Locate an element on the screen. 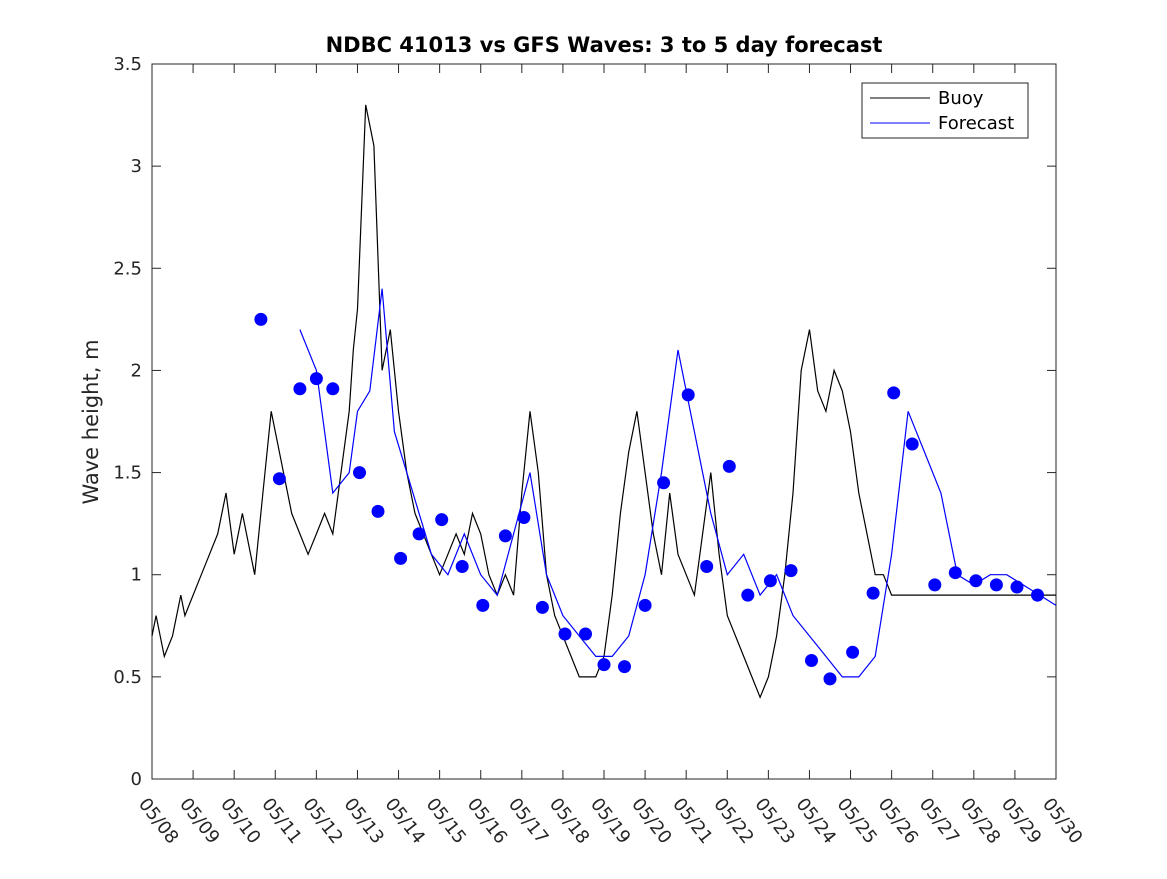 The height and width of the screenshot is (879, 1167). legend: Buoy Forecast is located at coordinates (945, 110).